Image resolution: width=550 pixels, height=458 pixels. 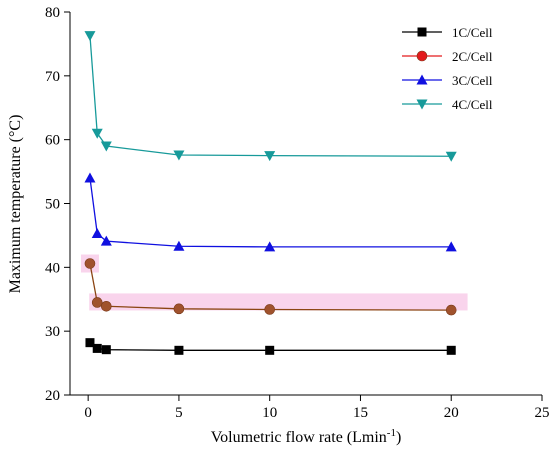 I want to click on series-line-3c-cell, so click(x=270, y=212).